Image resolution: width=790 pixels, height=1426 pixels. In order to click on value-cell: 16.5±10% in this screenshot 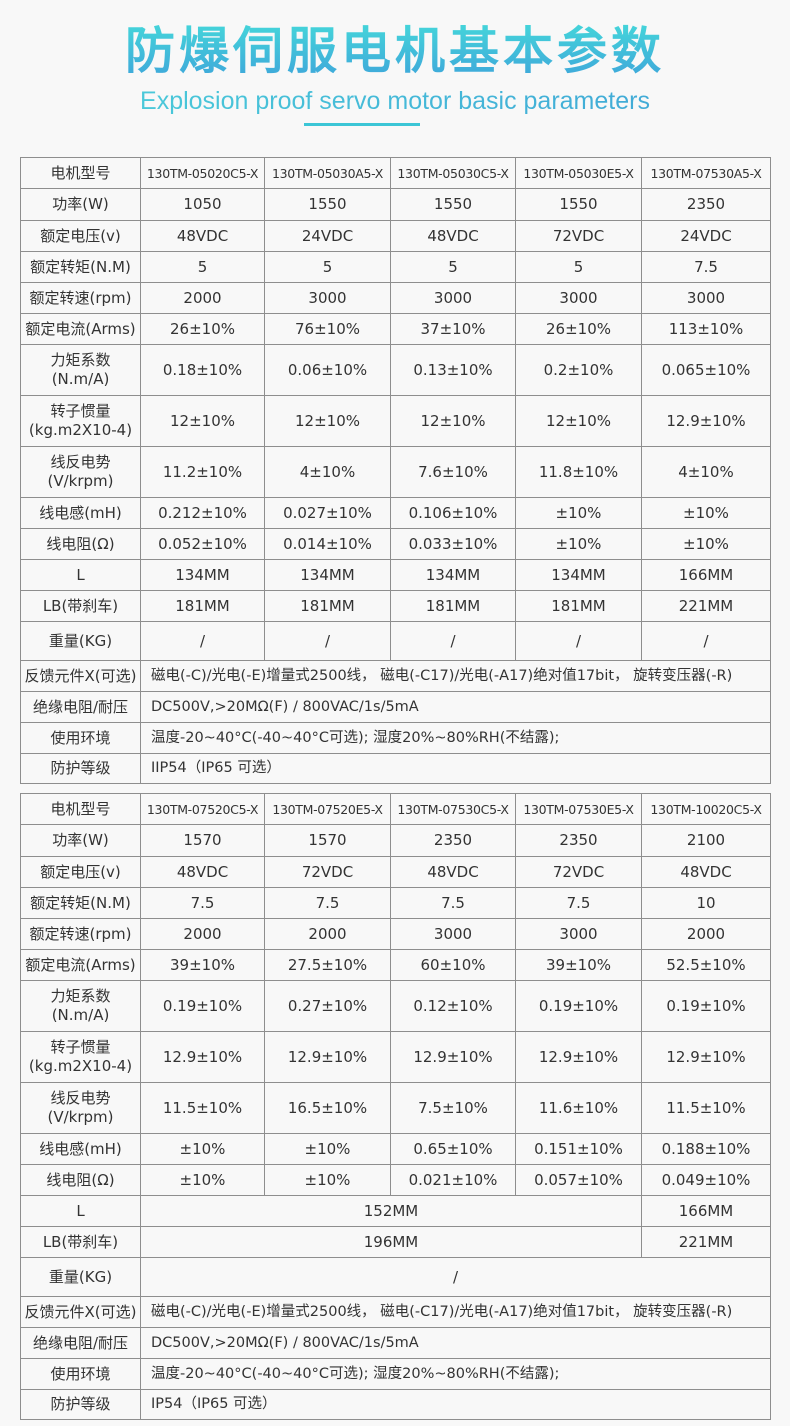, I will do `click(327, 1108)`.